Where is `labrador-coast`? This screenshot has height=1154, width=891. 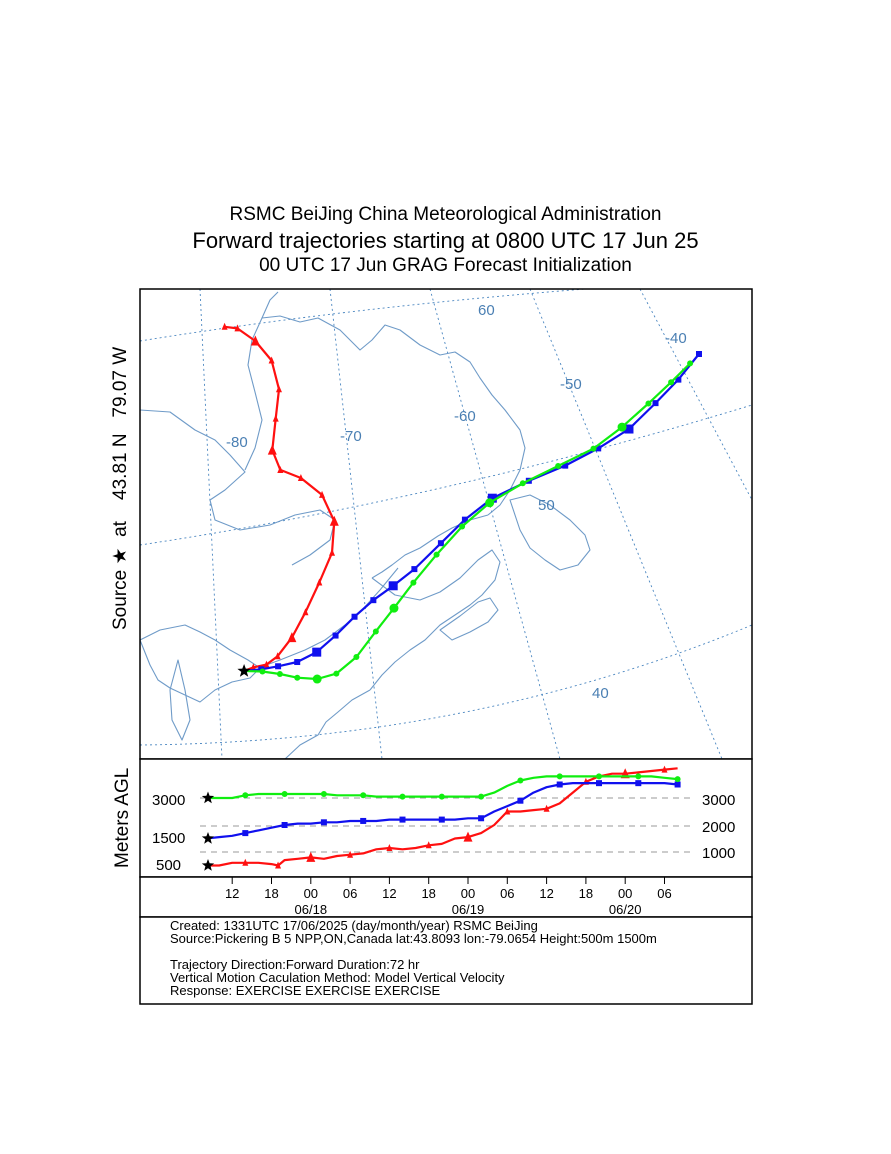
labrador-coast is located at coordinates (430, 546).